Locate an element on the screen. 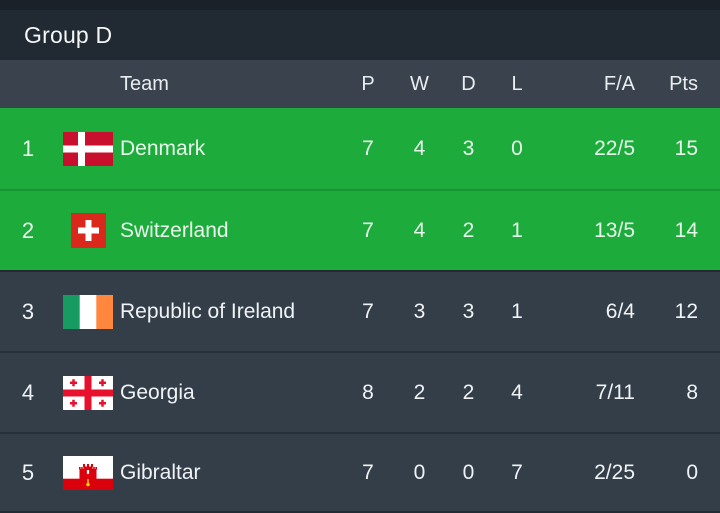  column-goals: F/A is located at coordinates (619, 83).